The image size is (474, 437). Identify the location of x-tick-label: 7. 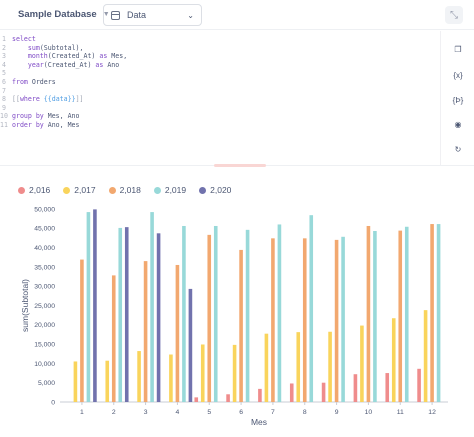
(273, 412).